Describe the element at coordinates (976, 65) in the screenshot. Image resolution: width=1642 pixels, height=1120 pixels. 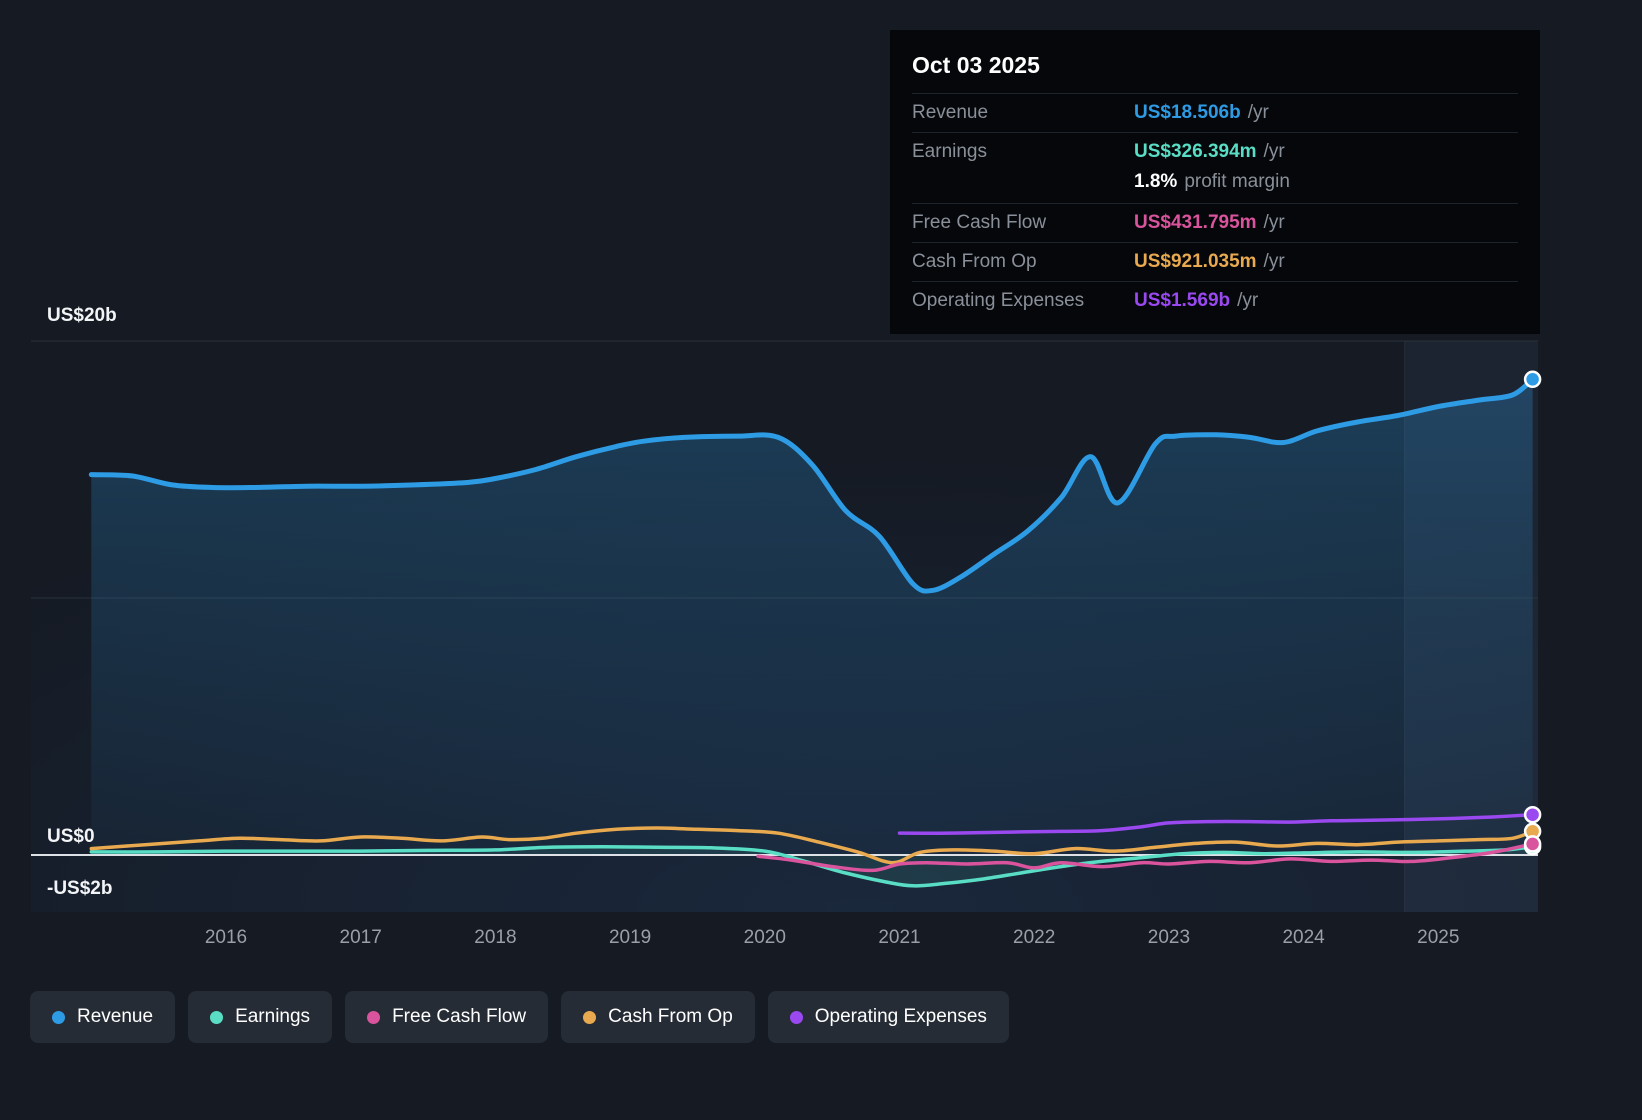
I see `tooltip-date: Oct 03 2025` at that location.